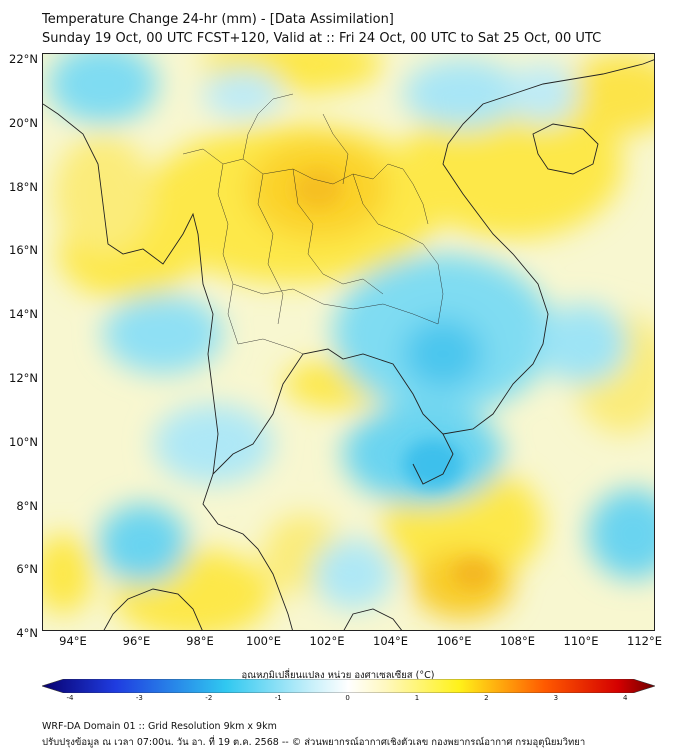 The height and width of the screenshot is (756, 676). Describe the element at coordinates (313, 224) in the screenshot. I see `admin-borders` at that location.